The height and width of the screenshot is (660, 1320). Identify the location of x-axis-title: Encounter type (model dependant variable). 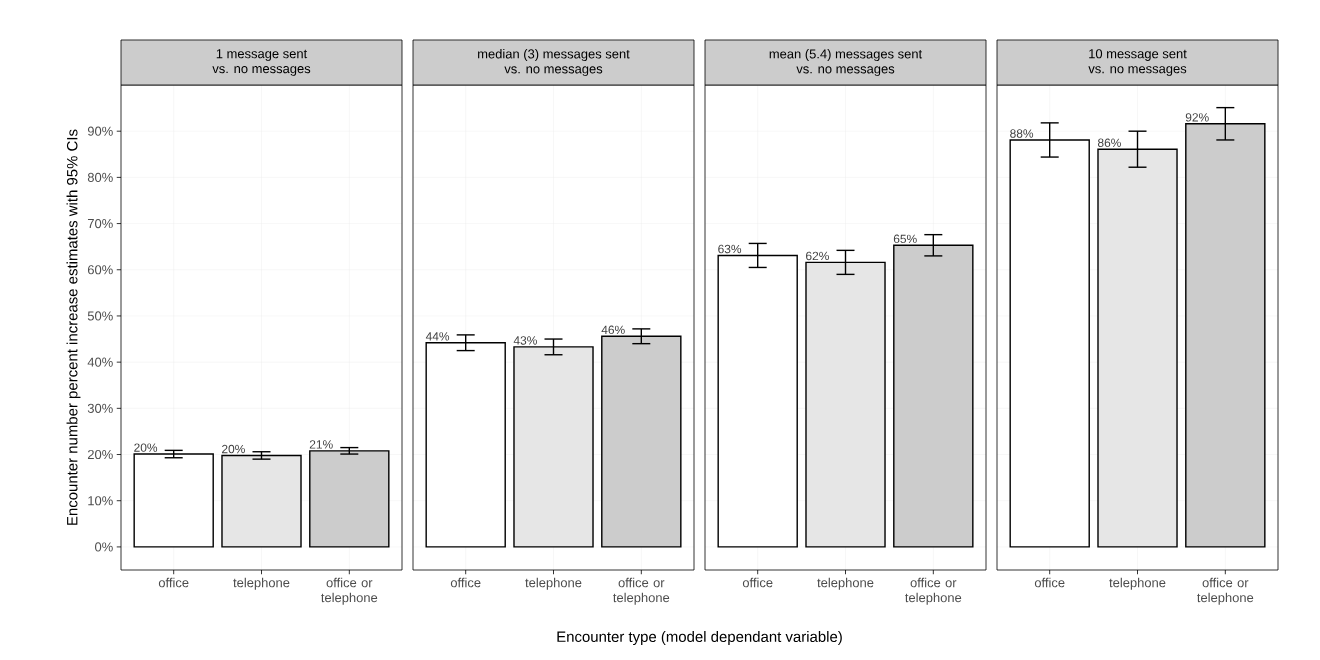
(699, 638).